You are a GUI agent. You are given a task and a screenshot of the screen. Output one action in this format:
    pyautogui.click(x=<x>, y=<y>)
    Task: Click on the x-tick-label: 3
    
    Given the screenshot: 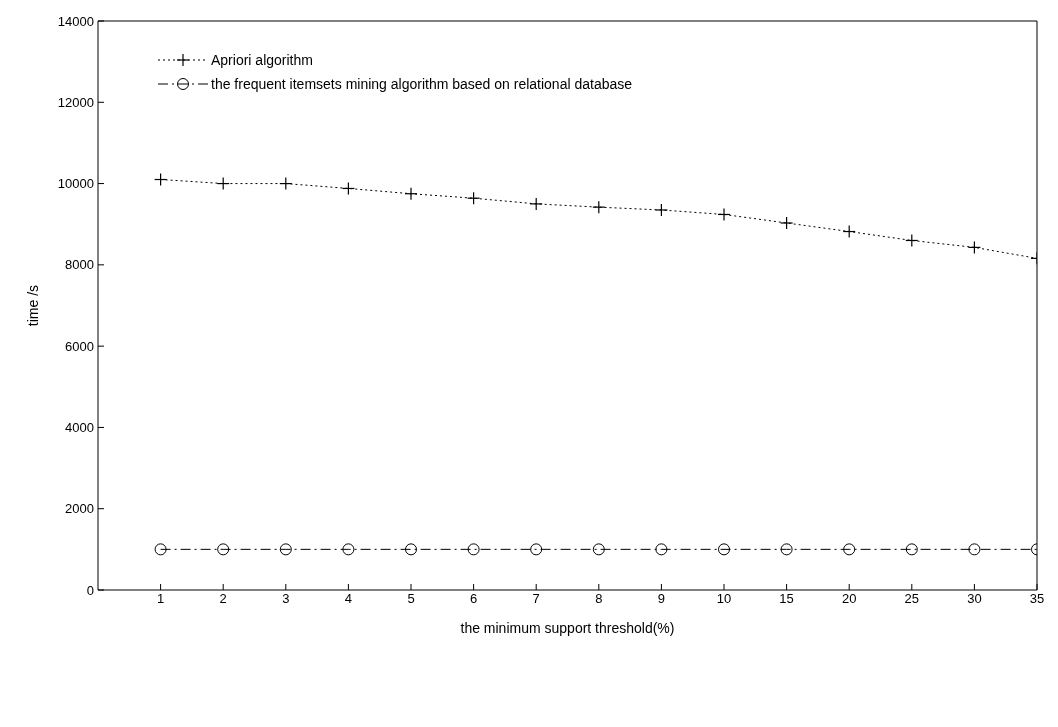 What is the action you would take?
    pyautogui.click(x=286, y=599)
    